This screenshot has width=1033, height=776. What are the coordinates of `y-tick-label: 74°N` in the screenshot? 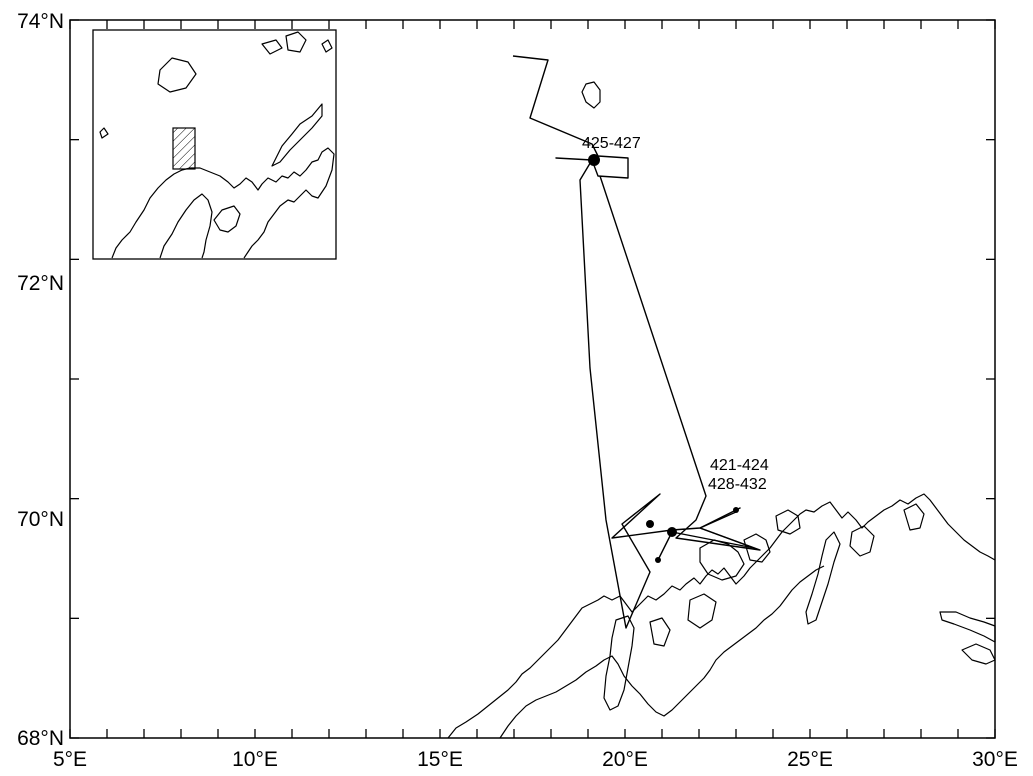 It's located at (40, 21).